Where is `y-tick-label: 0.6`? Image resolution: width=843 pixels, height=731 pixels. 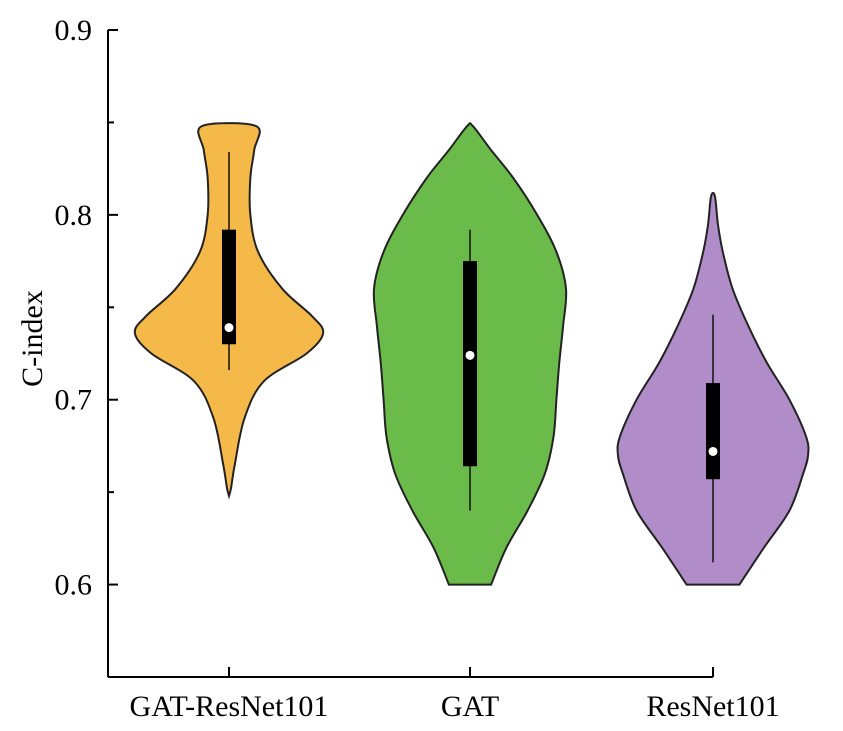
y-tick-label: 0.6 is located at coordinates (74, 585).